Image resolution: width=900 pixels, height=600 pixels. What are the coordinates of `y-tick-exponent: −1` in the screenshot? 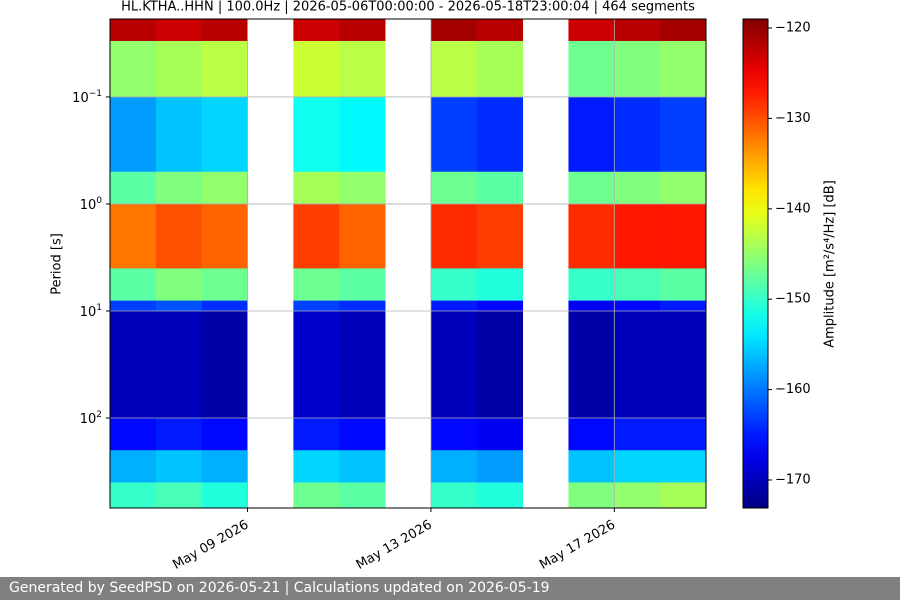 It's located at (95, 94).